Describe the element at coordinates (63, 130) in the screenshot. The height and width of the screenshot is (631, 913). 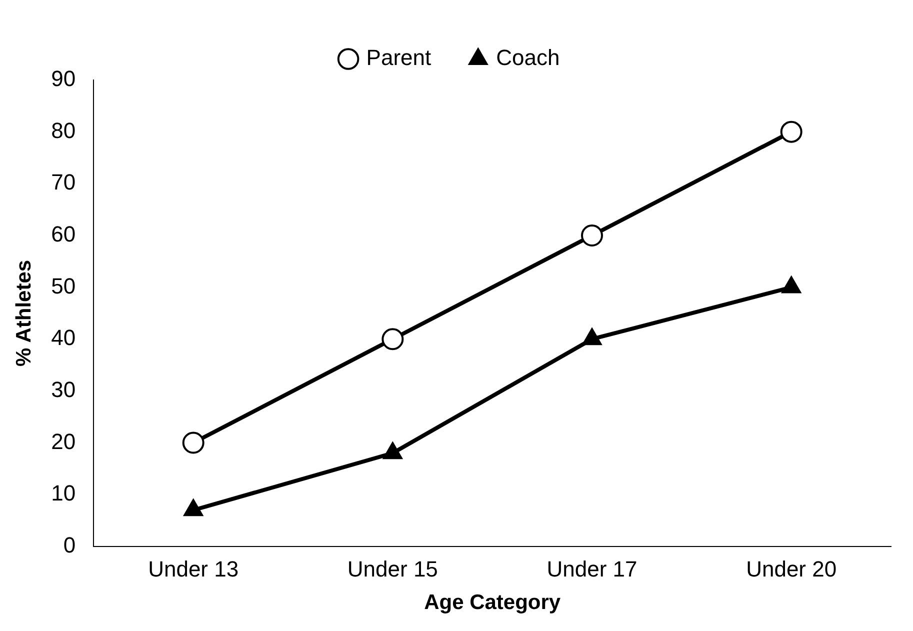
I see `y-tick-label: 80` at that location.